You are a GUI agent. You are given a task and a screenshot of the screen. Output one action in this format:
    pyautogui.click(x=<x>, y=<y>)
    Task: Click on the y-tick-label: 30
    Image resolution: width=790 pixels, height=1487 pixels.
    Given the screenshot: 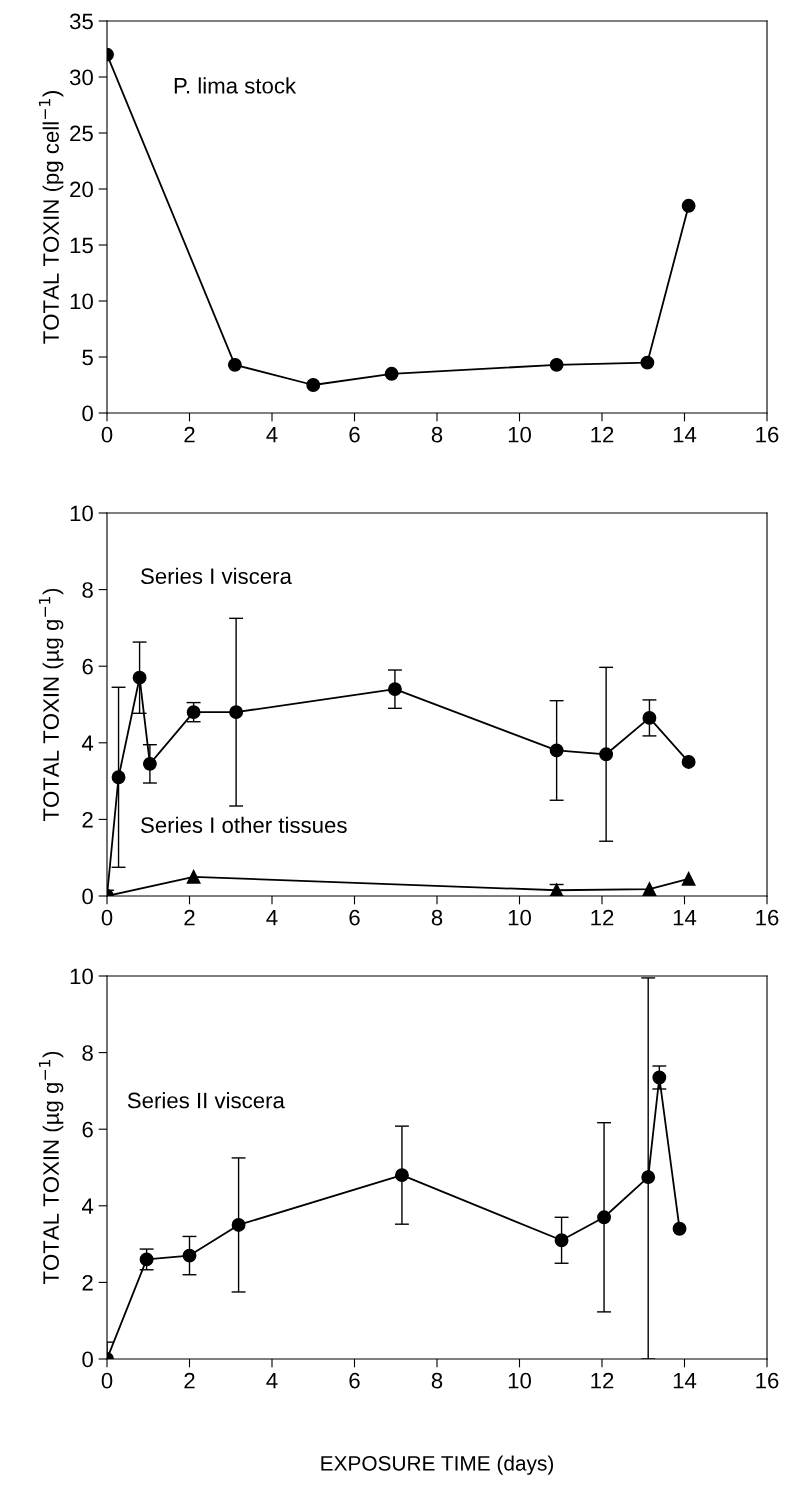 What is the action you would take?
    pyautogui.click(x=81, y=77)
    